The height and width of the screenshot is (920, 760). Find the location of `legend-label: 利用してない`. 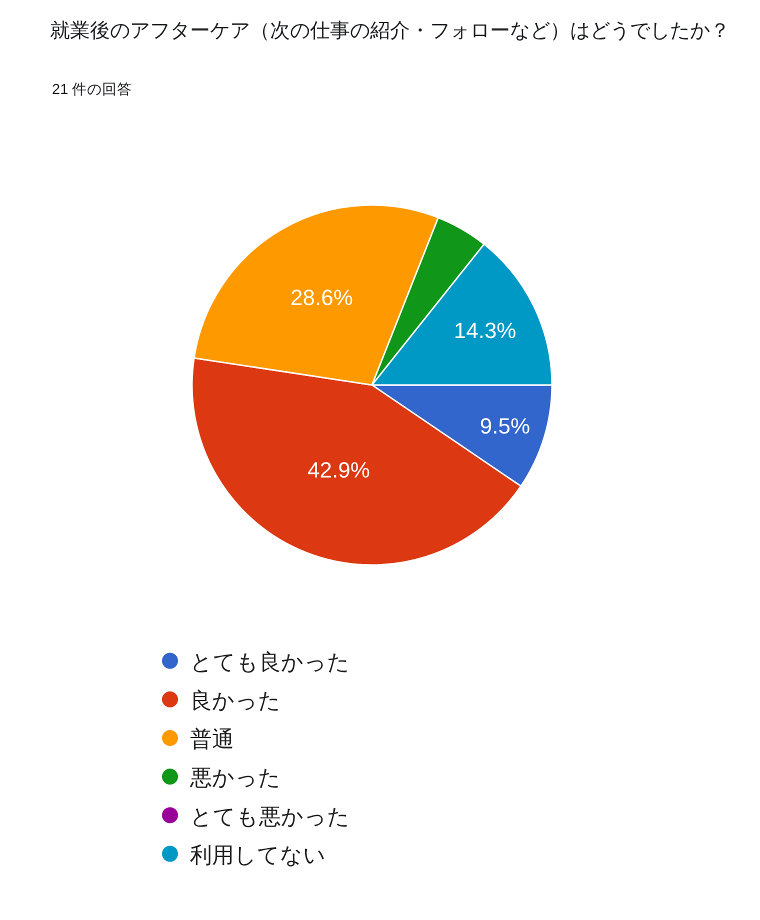

legend-label: 利用してない is located at coordinates (258, 855).